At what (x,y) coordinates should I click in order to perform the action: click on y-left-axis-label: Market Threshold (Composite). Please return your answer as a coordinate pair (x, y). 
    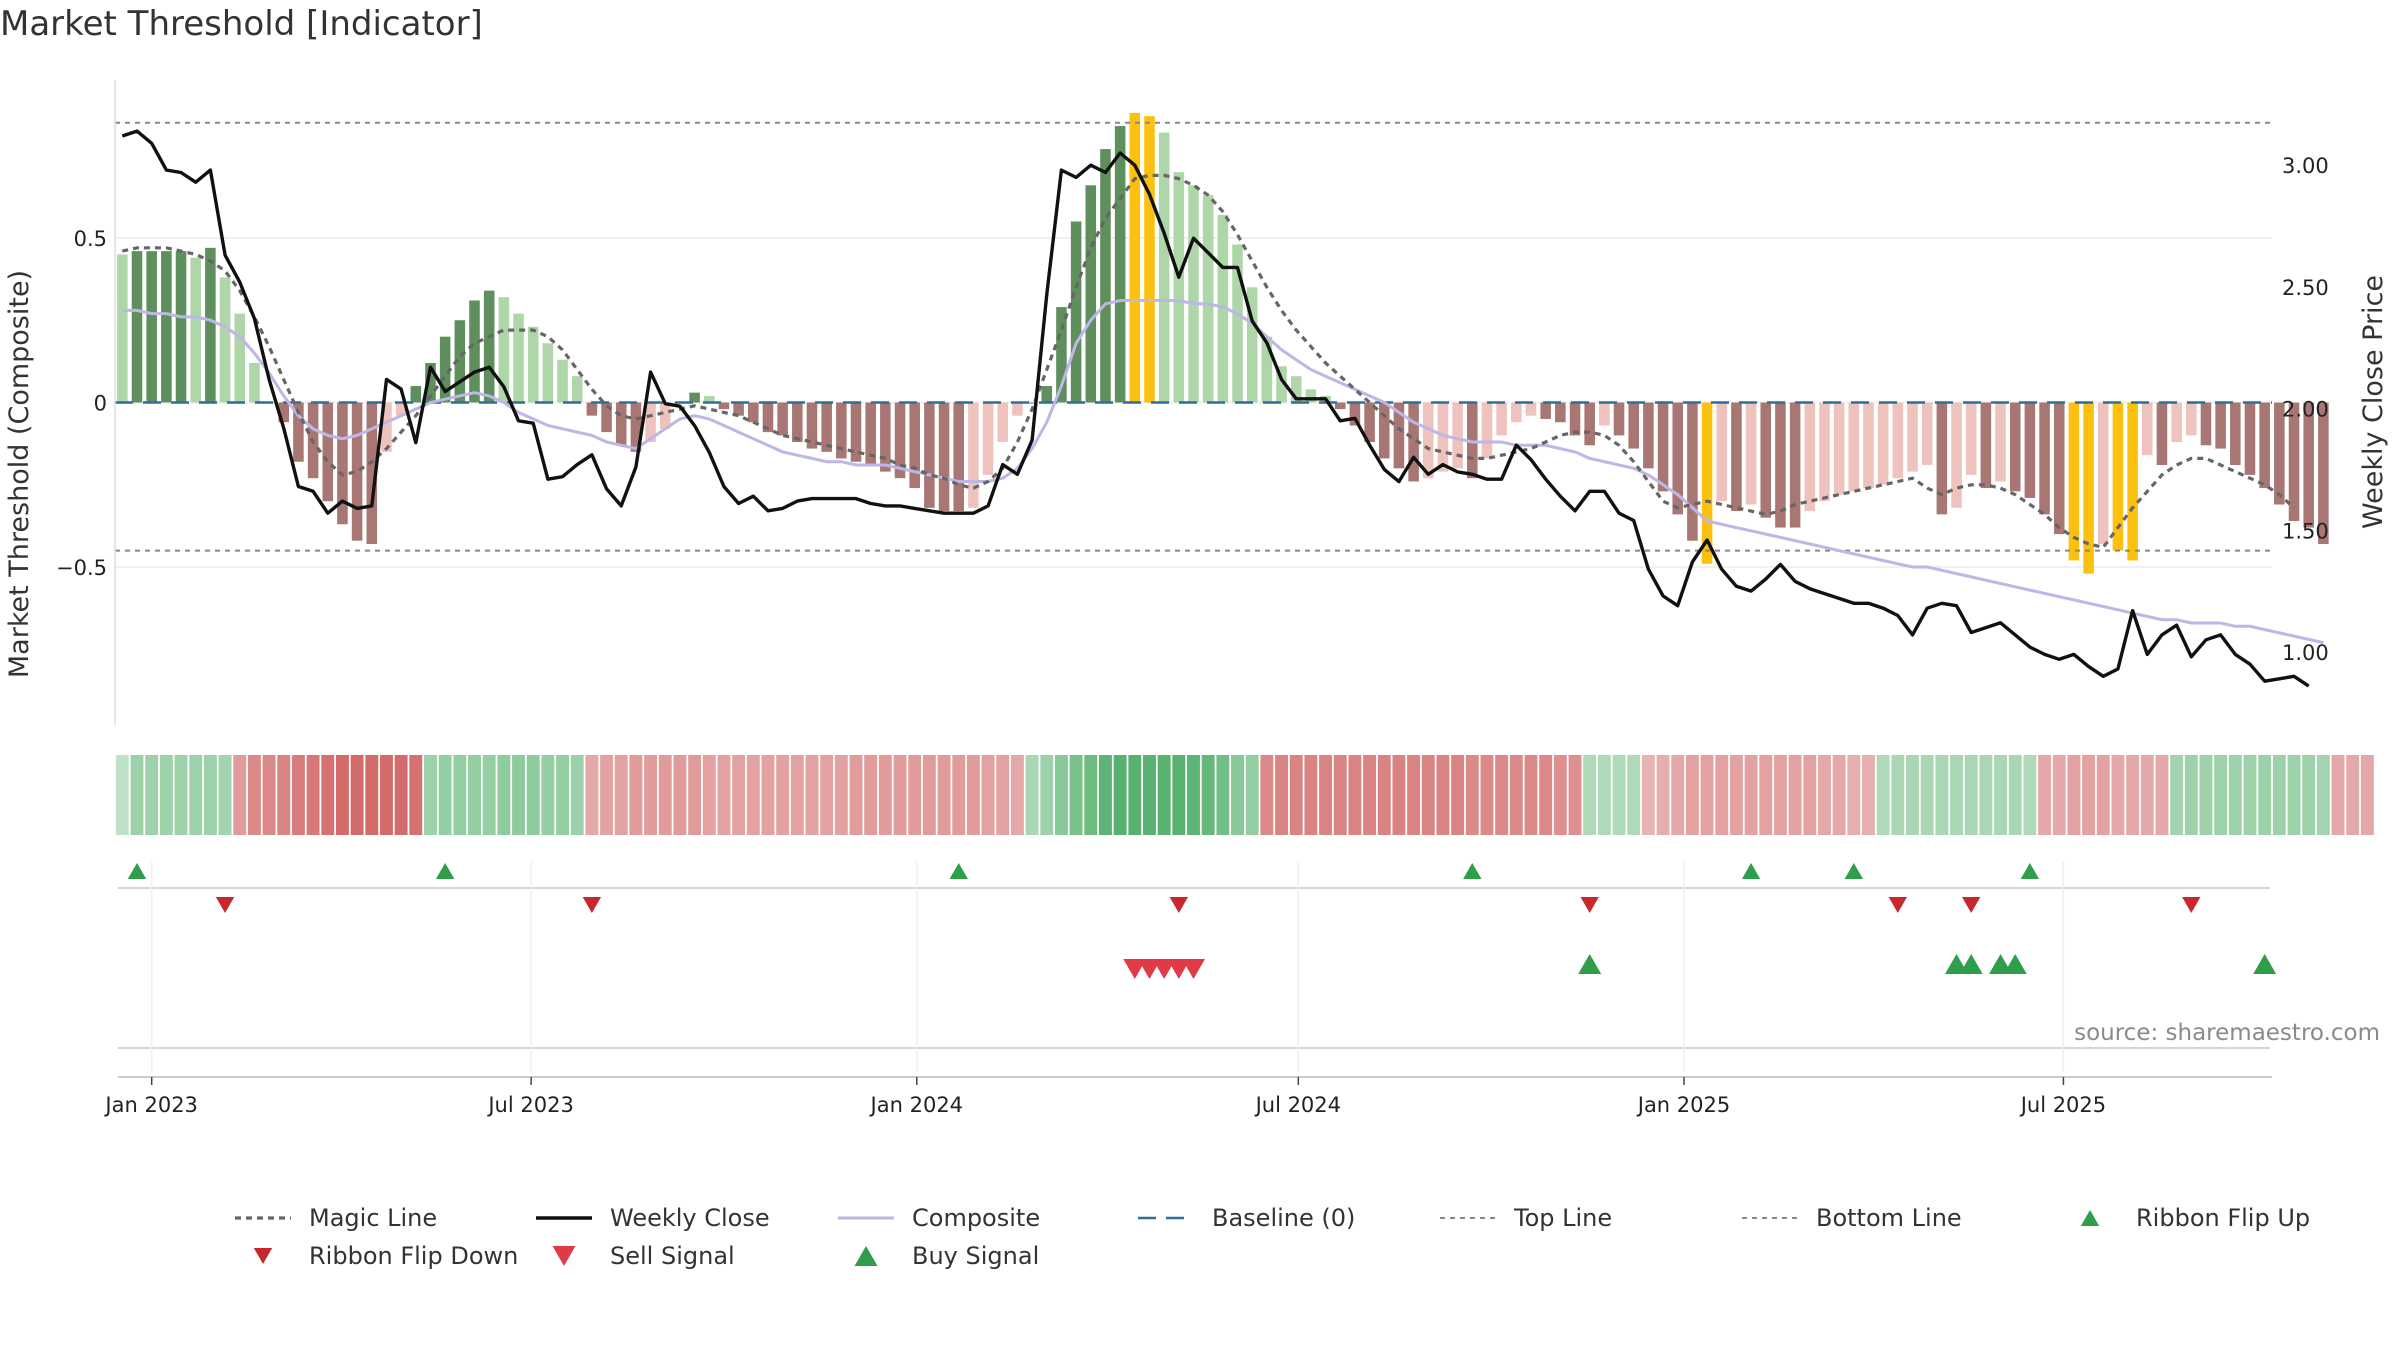
    Looking at the image, I should click on (19, 474).